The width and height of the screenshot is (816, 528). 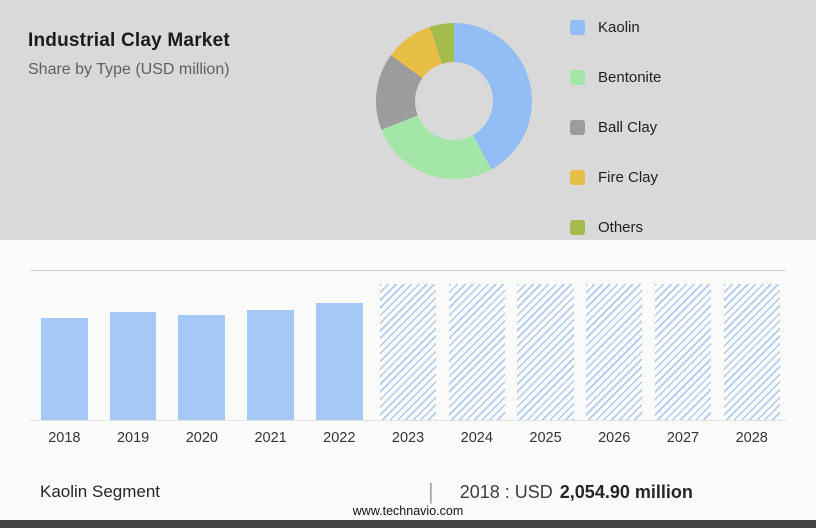 What do you see at coordinates (577, 177) in the screenshot?
I see `legend-swatch-fire-clay` at bounding box center [577, 177].